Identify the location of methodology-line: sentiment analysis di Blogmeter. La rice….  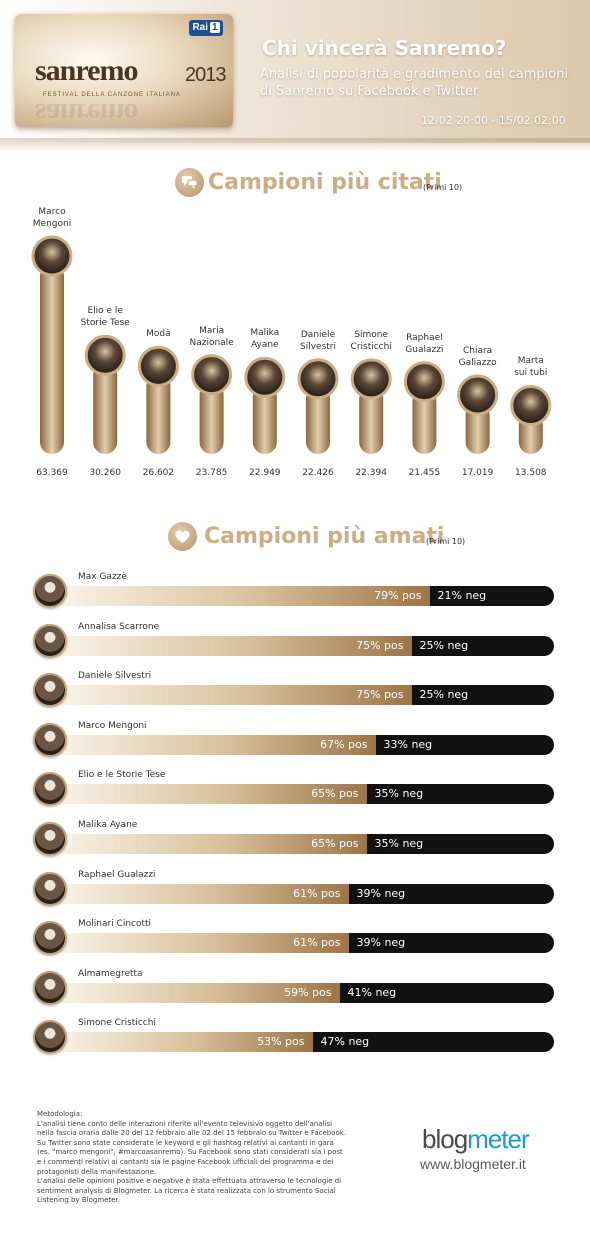
(186, 1190).